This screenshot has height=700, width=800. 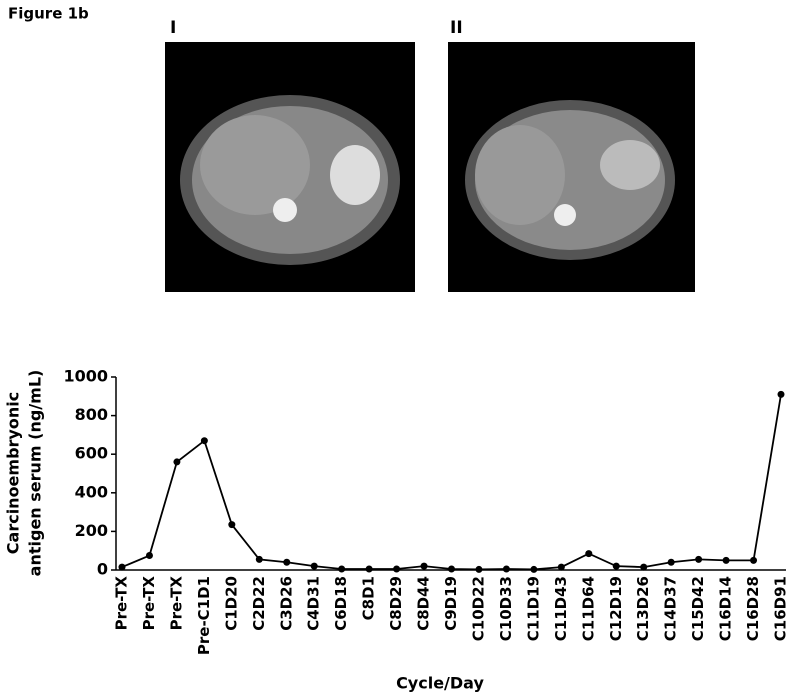 What do you see at coordinates (561, 608) in the screenshot?
I see `x-tick-label: C11D43` at bounding box center [561, 608].